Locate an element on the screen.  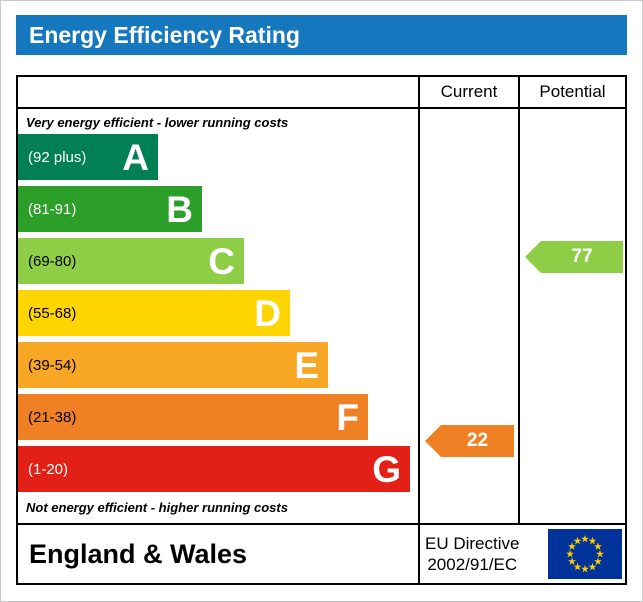
band-b-letter: B is located at coordinates (179, 209).